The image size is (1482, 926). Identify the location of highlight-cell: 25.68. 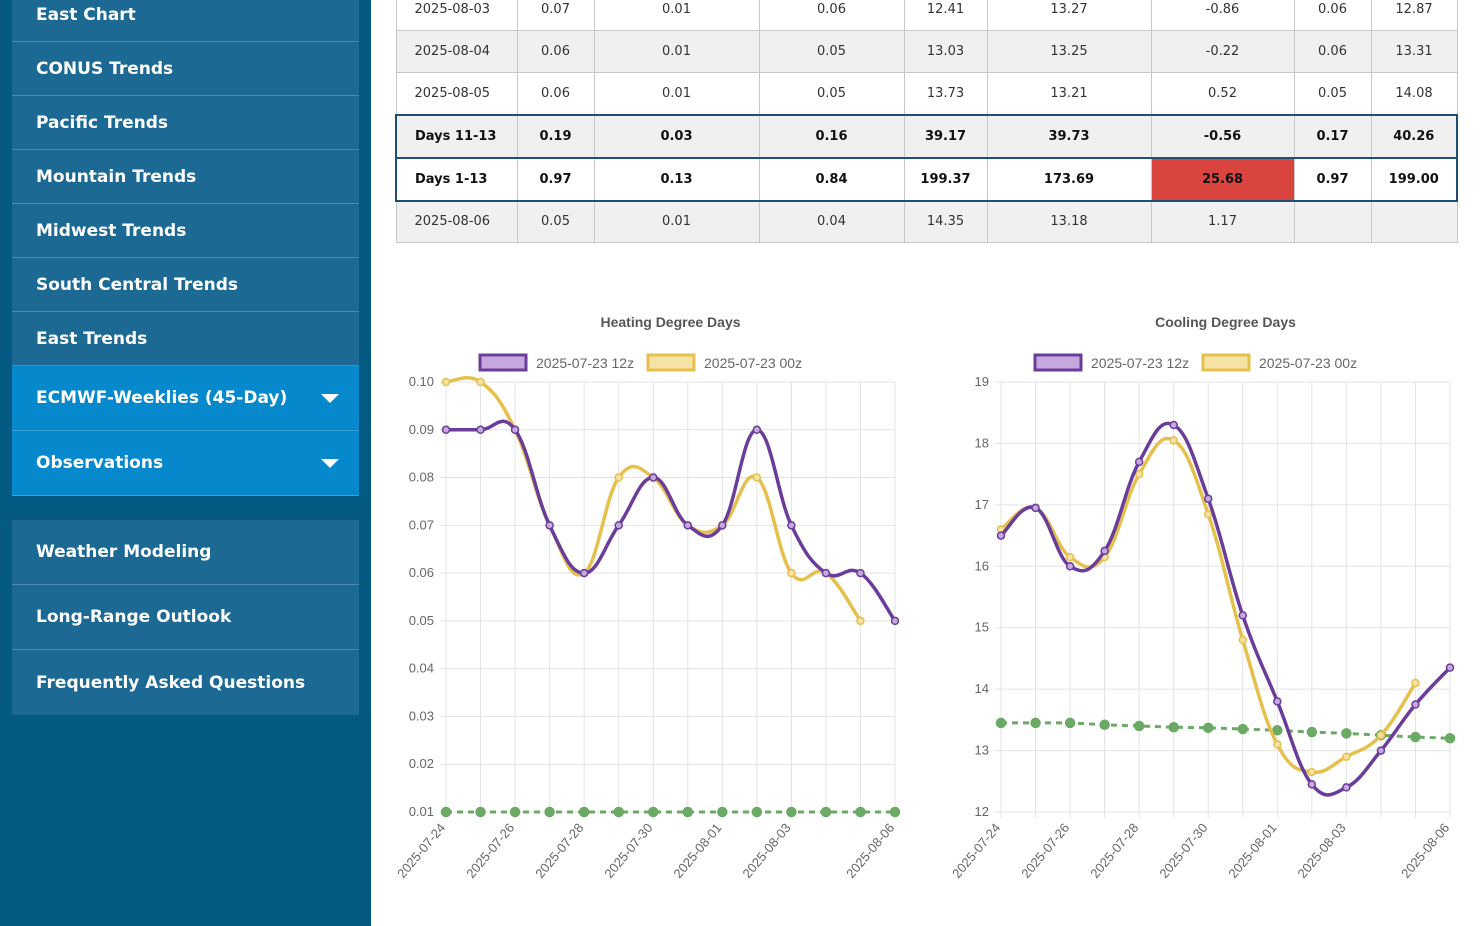
(1222, 179).